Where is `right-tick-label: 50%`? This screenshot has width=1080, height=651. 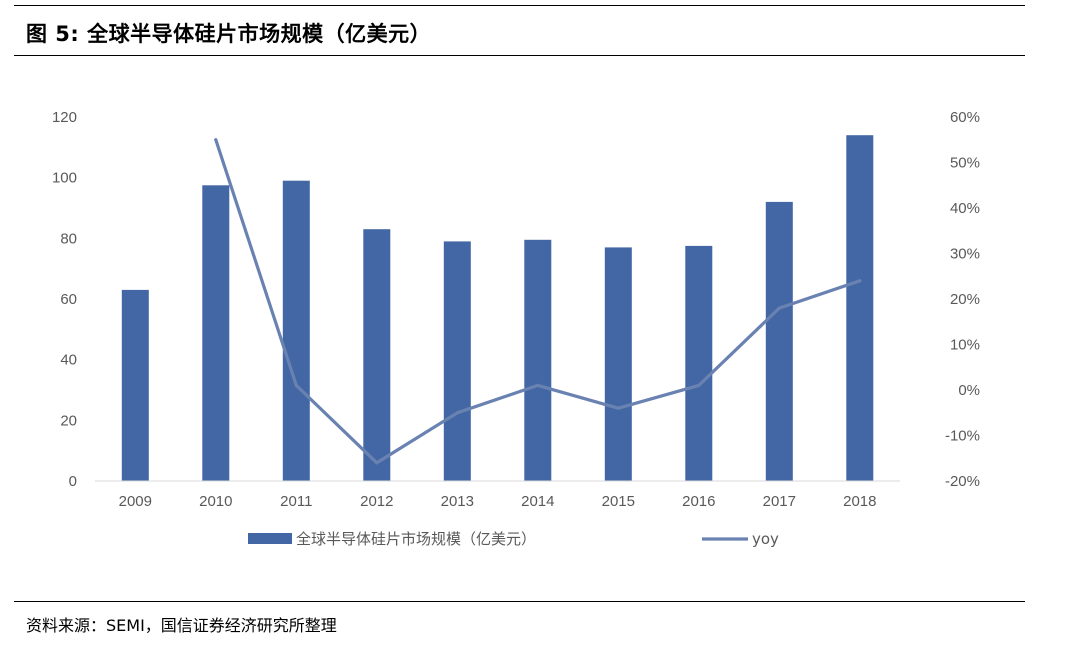 right-tick-label: 50% is located at coordinates (965, 163).